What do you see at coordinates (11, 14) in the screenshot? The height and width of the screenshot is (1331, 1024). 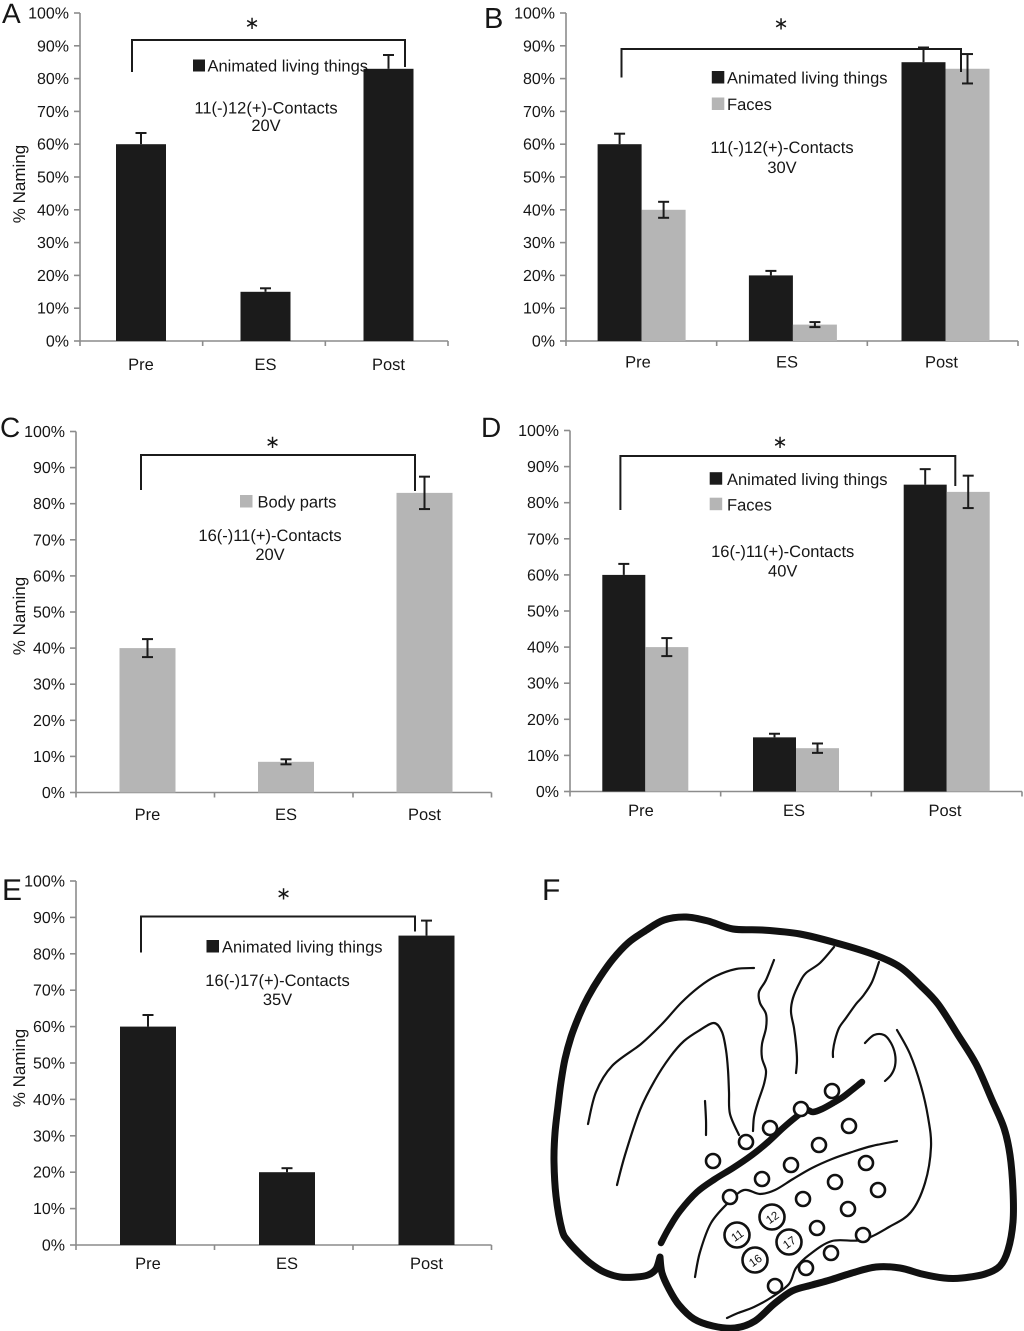 I see `svg-text: A` at bounding box center [11, 14].